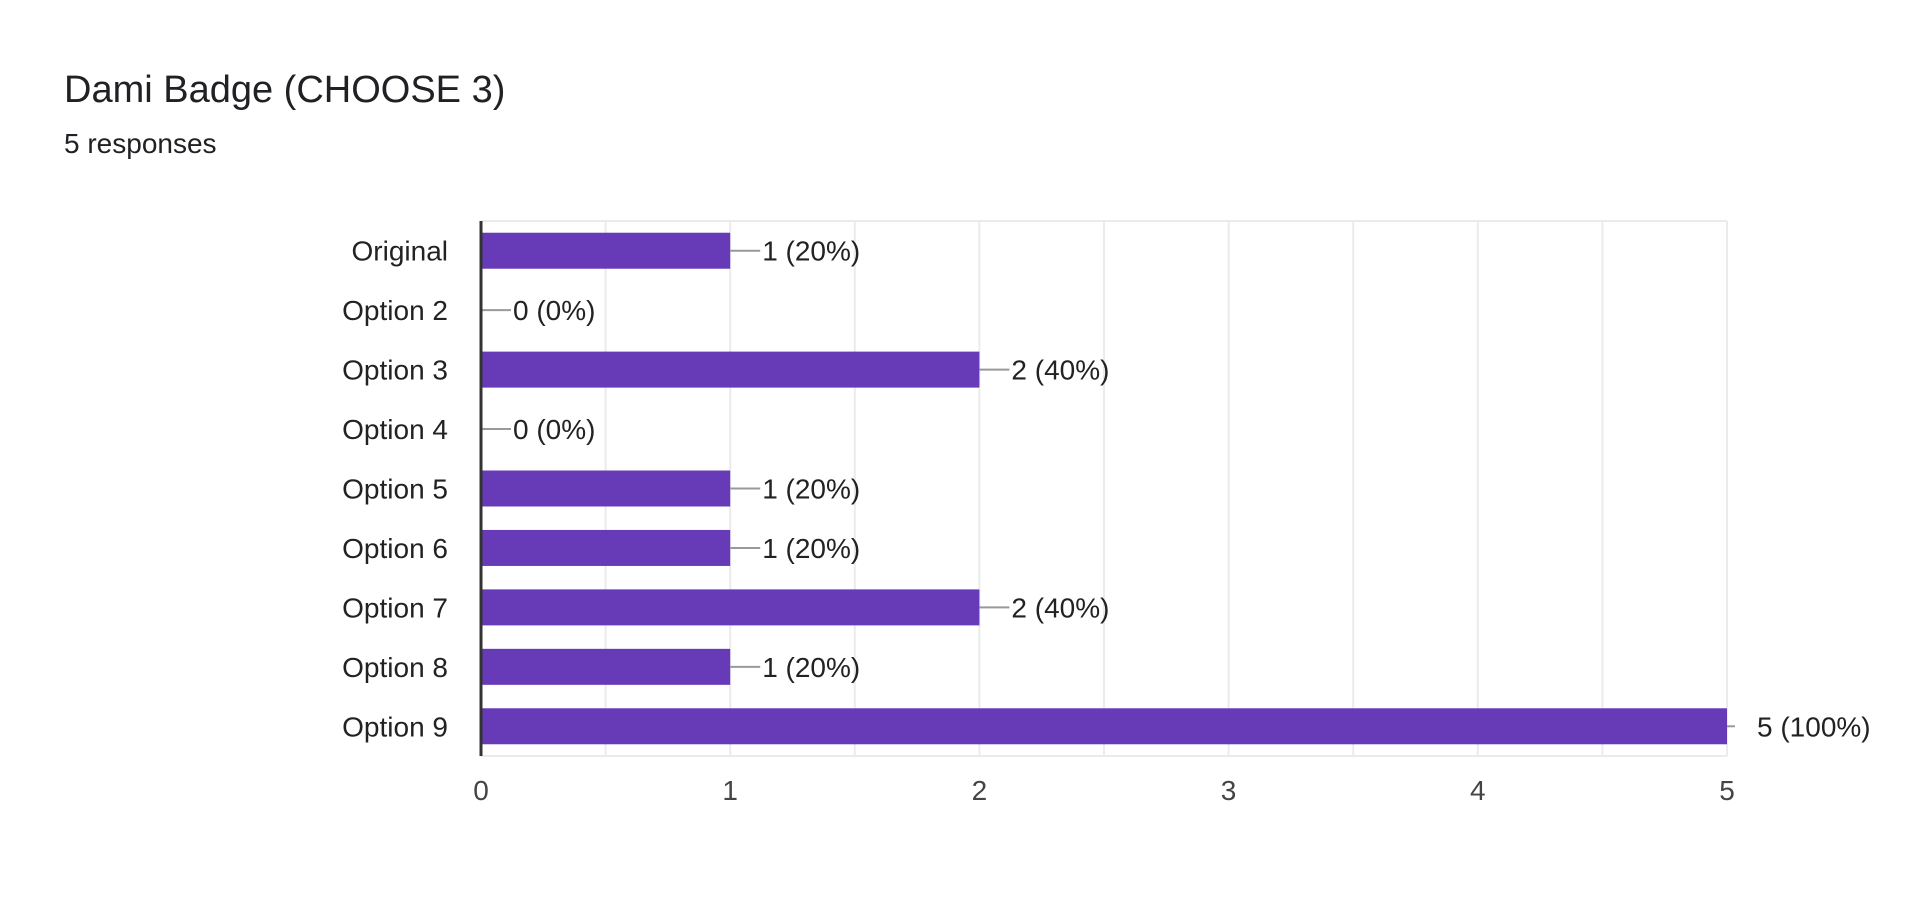 Image resolution: width=1920 pixels, height=913 pixels. Describe the element at coordinates (395, 429) in the screenshot. I see `category-label: Option 4` at that location.